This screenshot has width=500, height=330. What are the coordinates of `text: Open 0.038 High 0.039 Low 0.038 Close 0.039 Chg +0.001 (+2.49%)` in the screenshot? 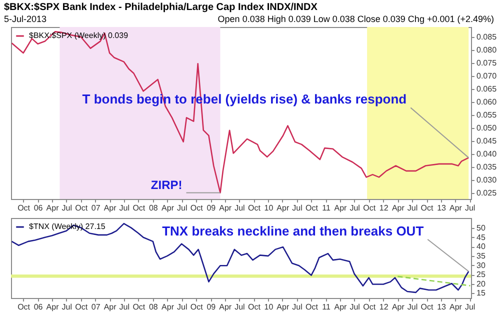 It's located at (356, 19).